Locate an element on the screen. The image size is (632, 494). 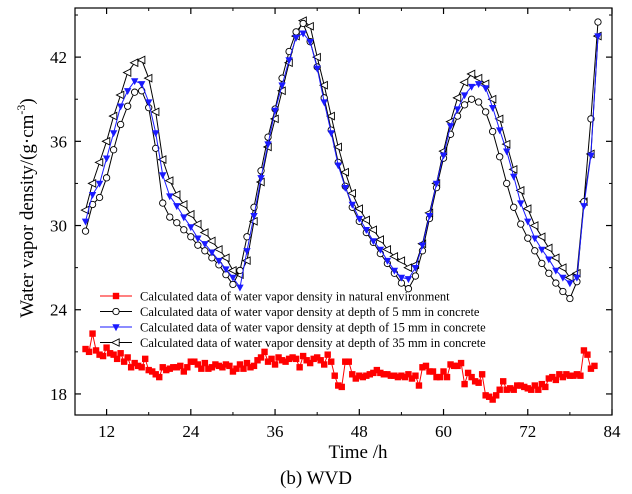
y-tick-label: 18 is located at coordinates (58, 394).